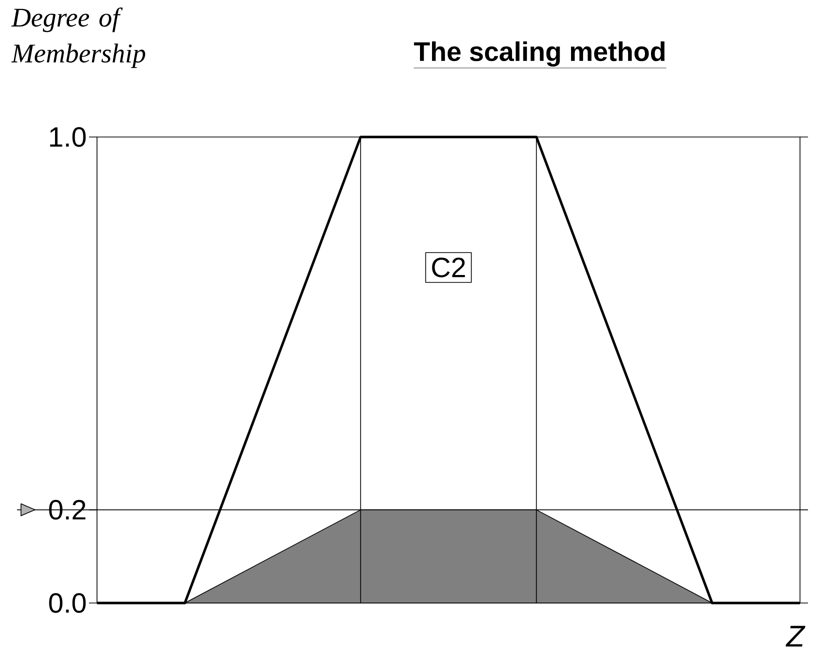 This screenshot has width=817, height=650. I want to click on y-tick-label: 1.0, so click(68, 137).